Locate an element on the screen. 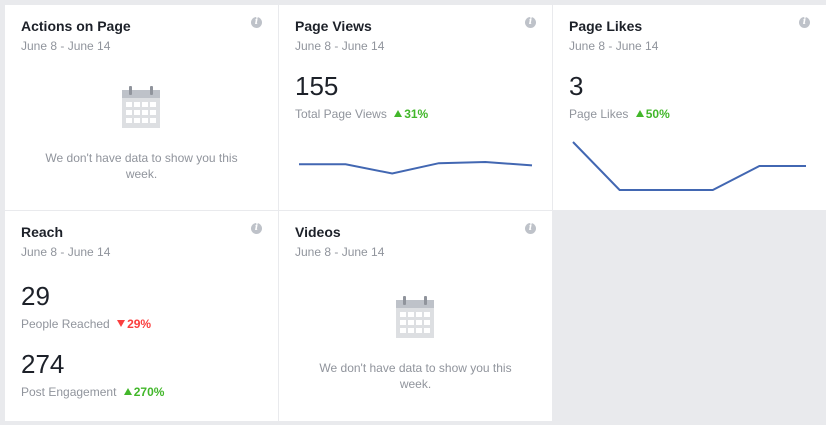  people-reached-row: People Reached 29% is located at coordinates (86, 324).